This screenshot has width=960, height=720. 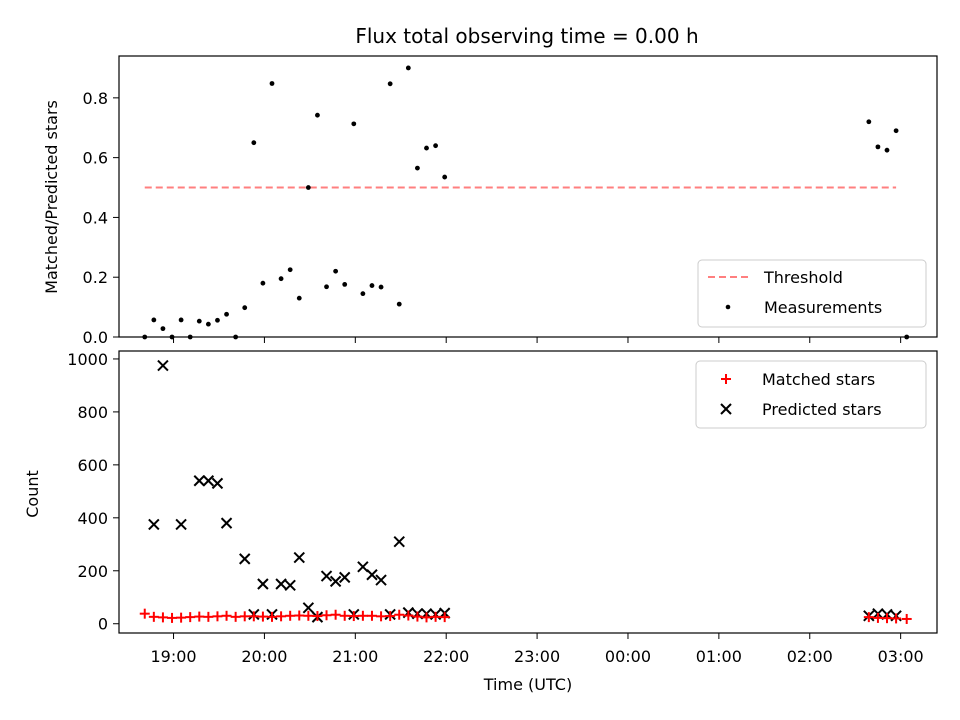 What do you see at coordinates (95, 277) in the screenshot?
I see `top-y-tick-label: 0.2` at bounding box center [95, 277].